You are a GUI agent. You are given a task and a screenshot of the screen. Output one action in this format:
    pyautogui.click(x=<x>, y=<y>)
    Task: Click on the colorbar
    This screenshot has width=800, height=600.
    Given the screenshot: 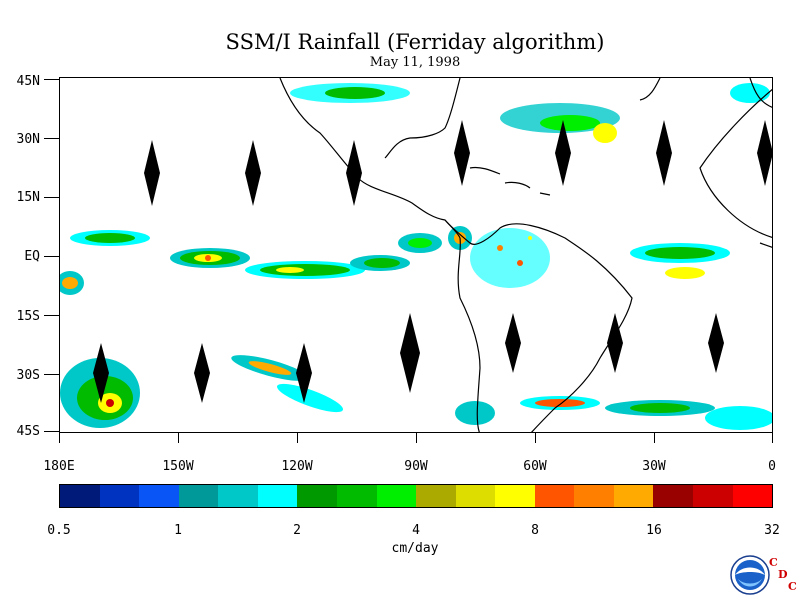 What is the action you would take?
    pyautogui.click(x=416, y=496)
    